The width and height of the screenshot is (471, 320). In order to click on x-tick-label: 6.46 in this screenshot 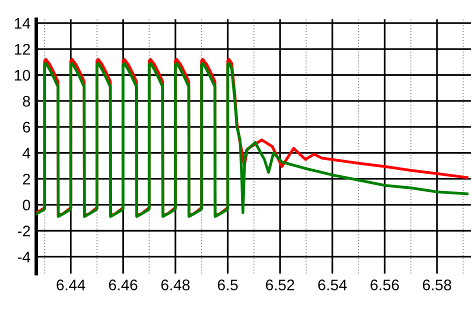, I will do `click(123, 285)`.